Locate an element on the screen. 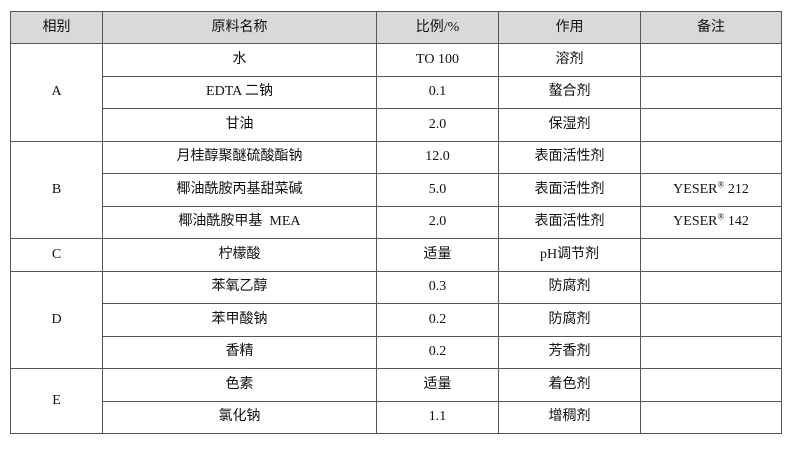 This screenshot has width=789, height=449. table-row: 椰油酰胺丙基甜菜碱 5.0 表面活性剂 YESER® 212 is located at coordinates (396, 190).